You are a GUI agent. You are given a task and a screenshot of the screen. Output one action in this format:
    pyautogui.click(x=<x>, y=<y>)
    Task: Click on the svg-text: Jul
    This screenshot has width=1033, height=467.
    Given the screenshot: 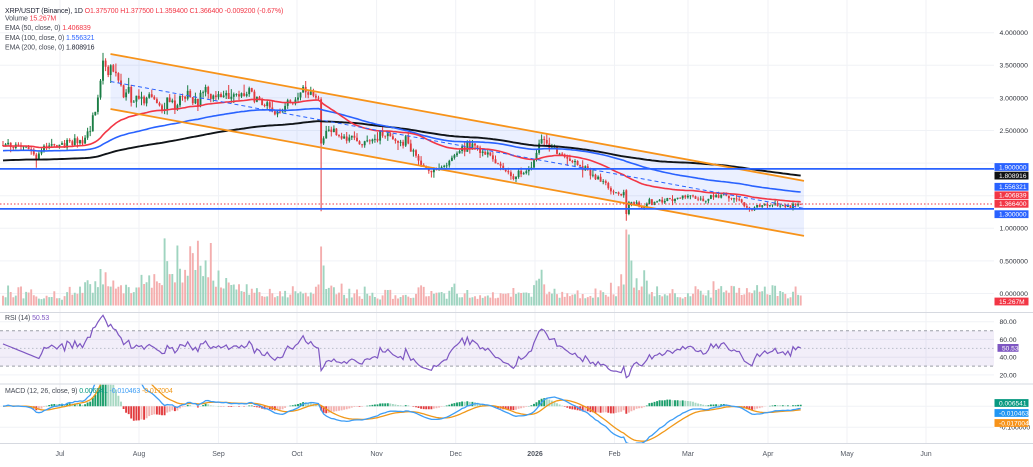 What is the action you would take?
    pyautogui.click(x=60, y=454)
    